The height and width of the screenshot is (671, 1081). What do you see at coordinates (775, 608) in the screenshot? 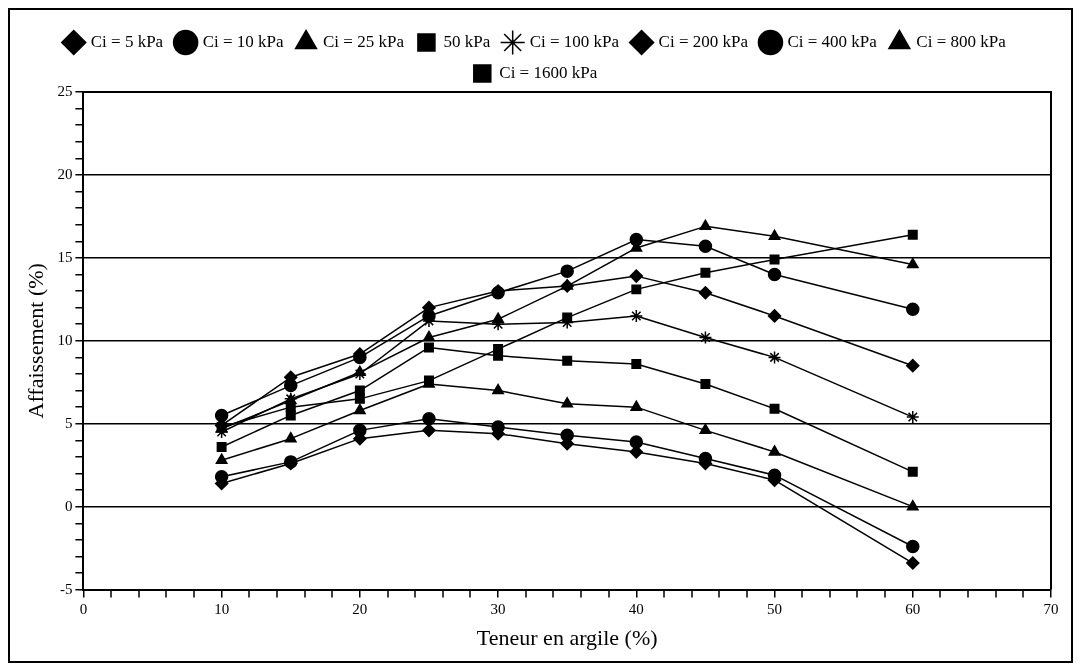
I see `x-tick-label: 50` at bounding box center [775, 608].